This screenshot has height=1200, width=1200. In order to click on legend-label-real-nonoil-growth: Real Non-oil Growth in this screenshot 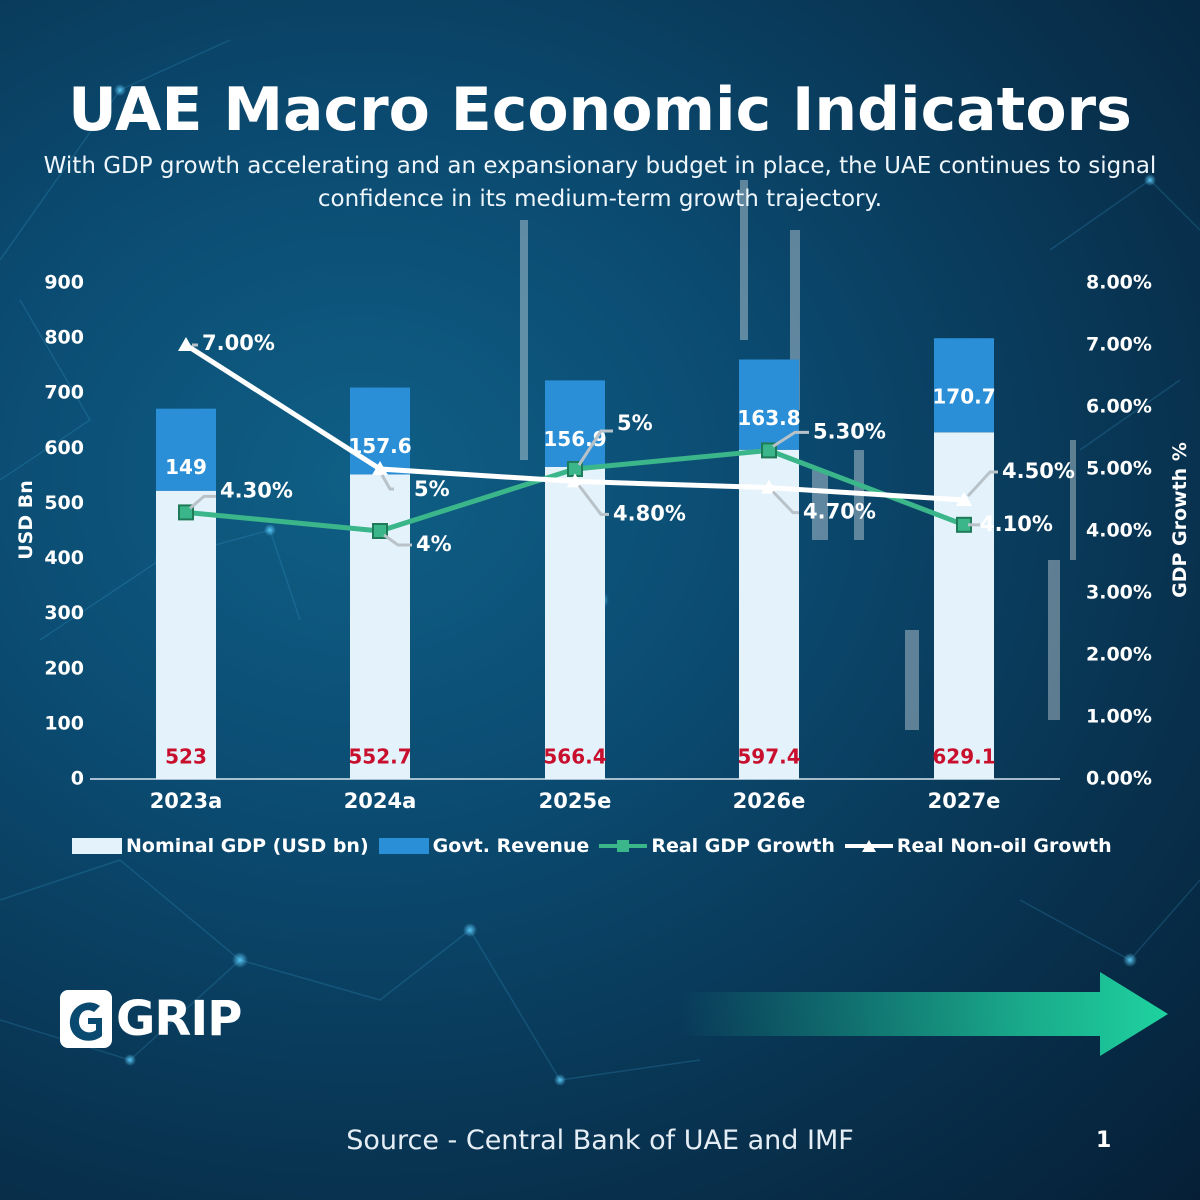, I will do `click(1004, 846)`.